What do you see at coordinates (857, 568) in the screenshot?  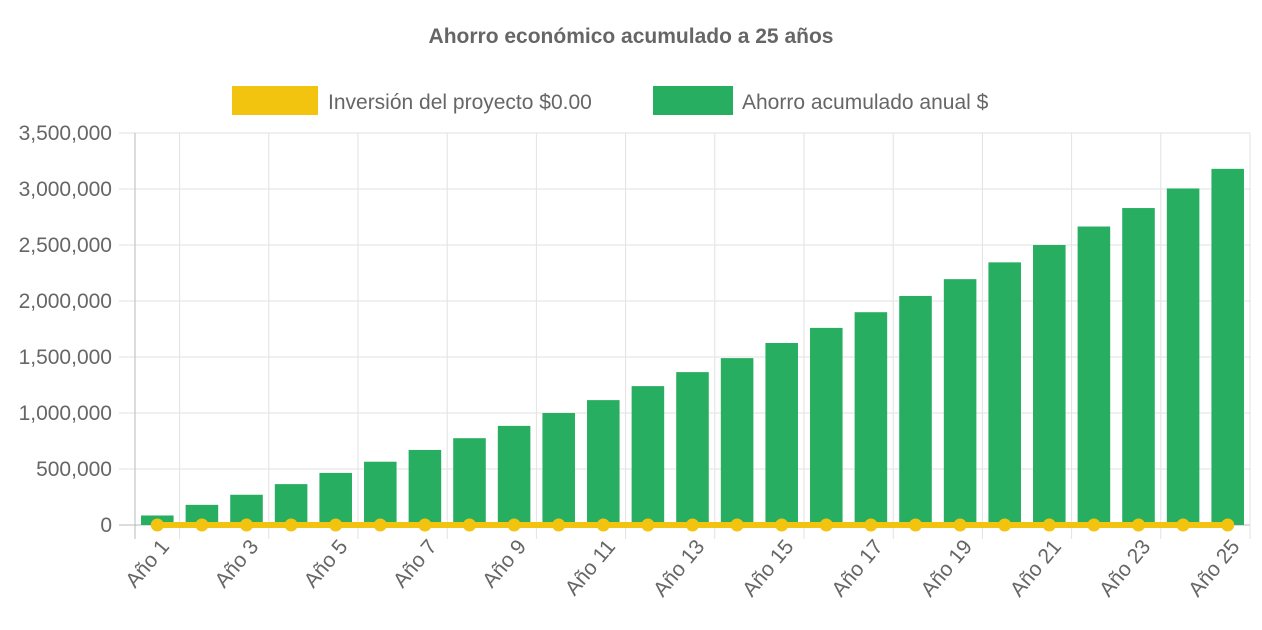 I see `x-tick-label: Año 17` at bounding box center [857, 568].